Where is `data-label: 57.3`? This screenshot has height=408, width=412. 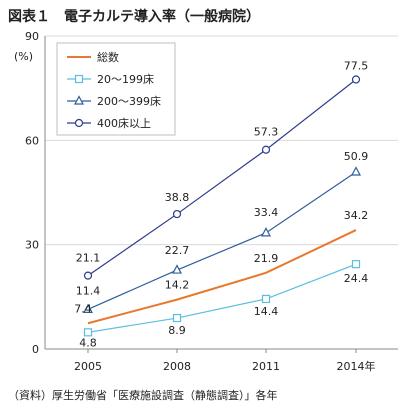 data-label: 57.3 is located at coordinates (266, 132).